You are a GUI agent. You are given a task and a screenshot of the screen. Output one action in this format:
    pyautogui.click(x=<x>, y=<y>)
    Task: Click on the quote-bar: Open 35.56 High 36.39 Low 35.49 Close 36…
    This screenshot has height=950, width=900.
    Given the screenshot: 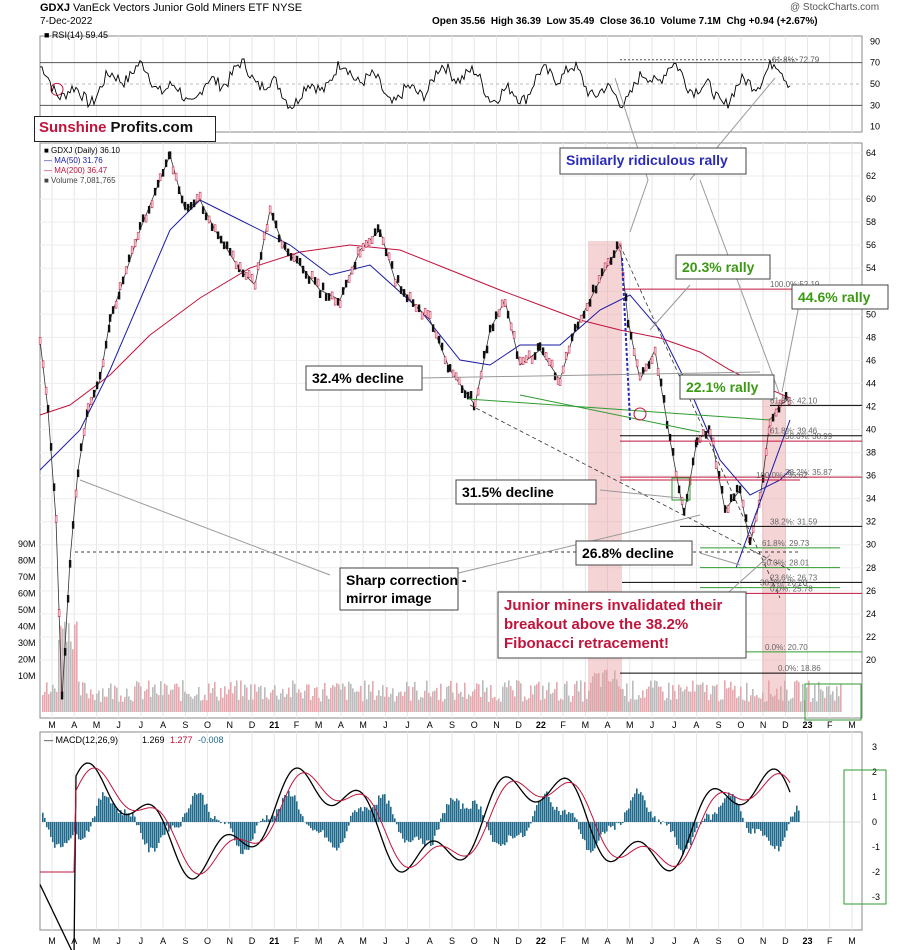 What is the action you would take?
    pyautogui.click(x=625, y=21)
    